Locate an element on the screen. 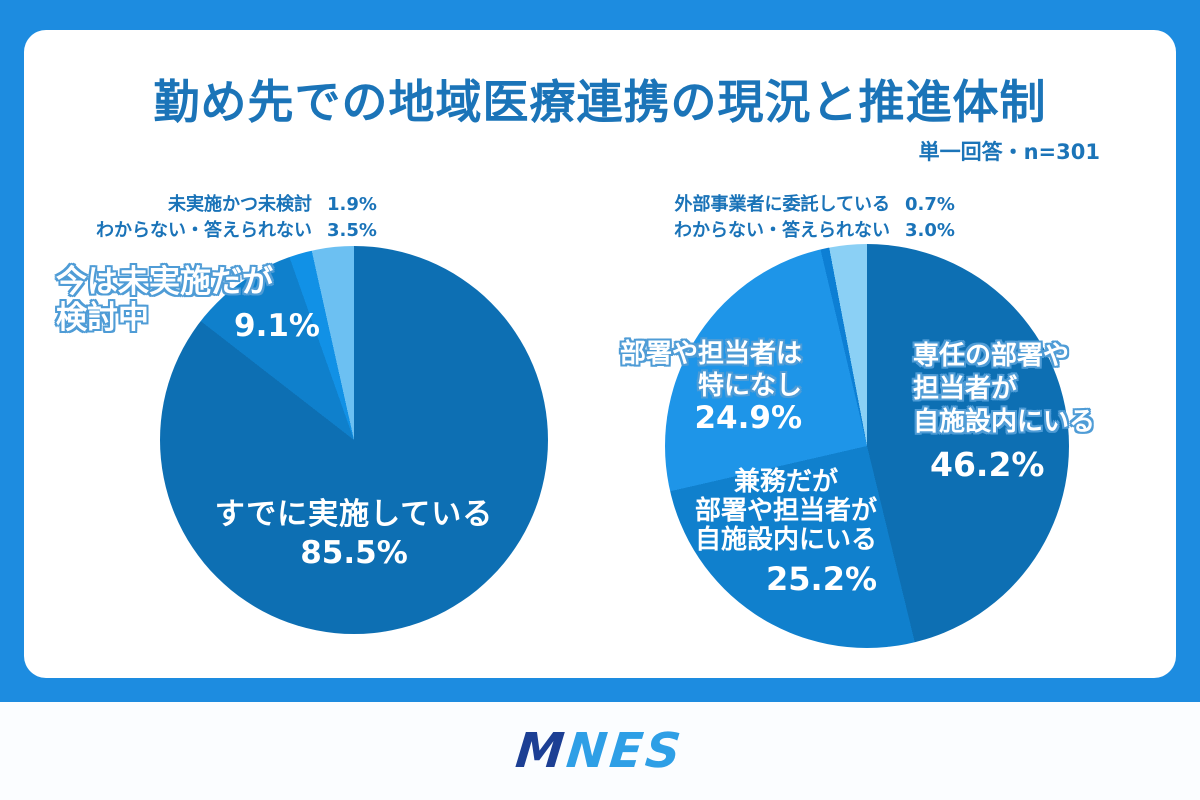 This screenshot has width=1200, height=800. slice-label-dedicated-staff-line3: 自施設内にいる is located at coordinates (1004, 422).